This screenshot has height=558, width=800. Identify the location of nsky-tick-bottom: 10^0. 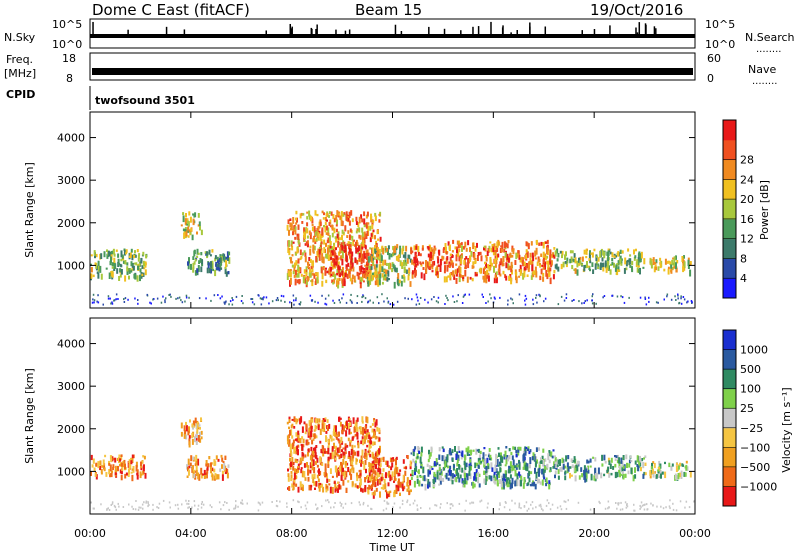
(67, 44).